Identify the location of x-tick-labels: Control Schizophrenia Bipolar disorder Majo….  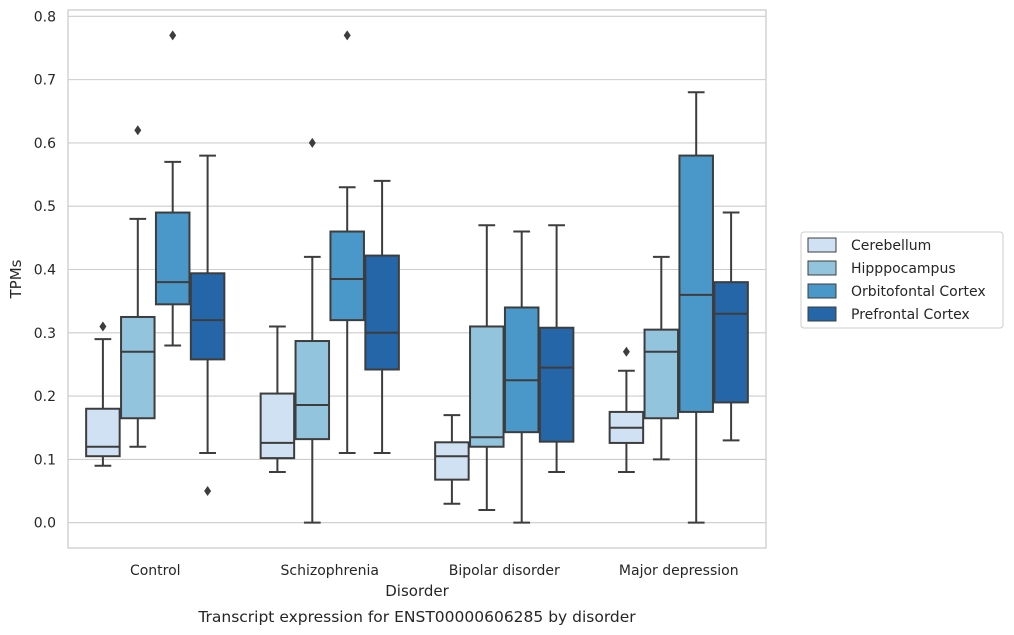
(434, 571).